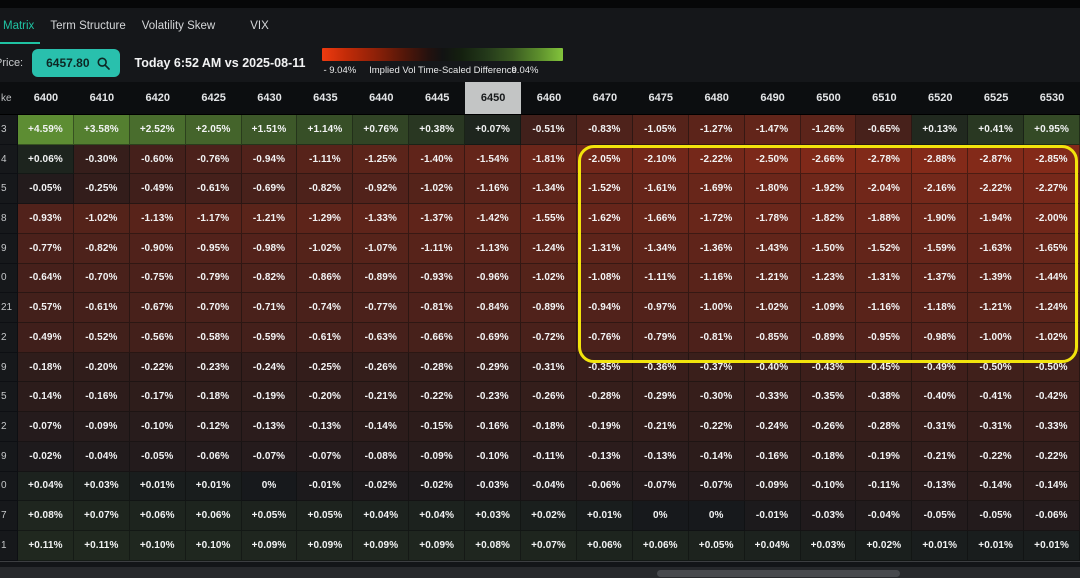  What do you see at coordinates (157, 130) in the screenshot?
I see `matrix-cell: +2.52%` at bounding box center [157, 130].